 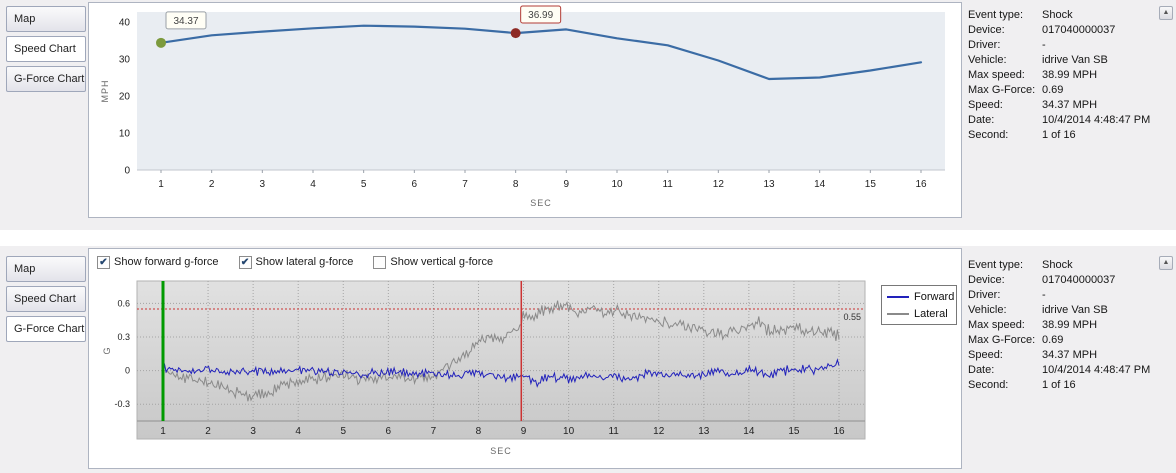 I want to click on checkbox-show-lateral-g-force: ✔ Show lateral g-force, so click(x=296, y=262).